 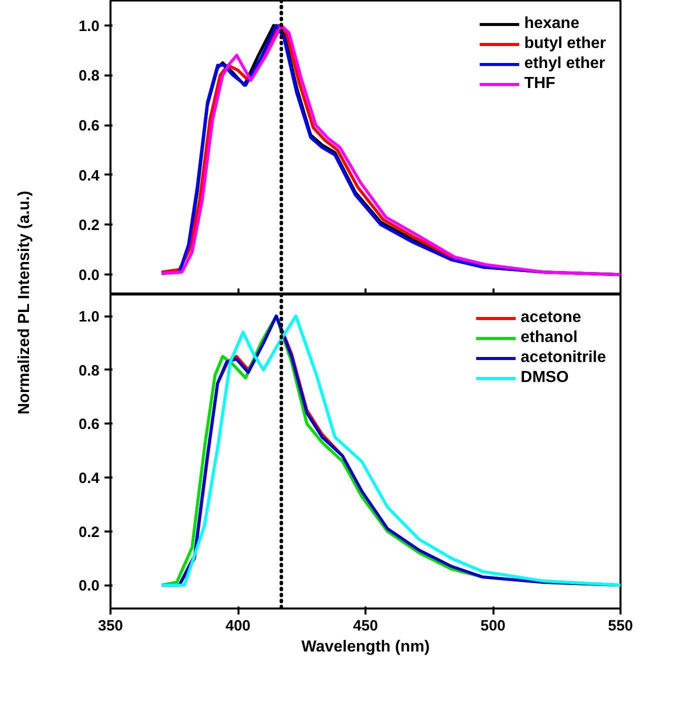 What do you see at coordinates (565, 64) in the screenshot?
I see `legend-label: ethyl ether` at bounding box center [565, 64].